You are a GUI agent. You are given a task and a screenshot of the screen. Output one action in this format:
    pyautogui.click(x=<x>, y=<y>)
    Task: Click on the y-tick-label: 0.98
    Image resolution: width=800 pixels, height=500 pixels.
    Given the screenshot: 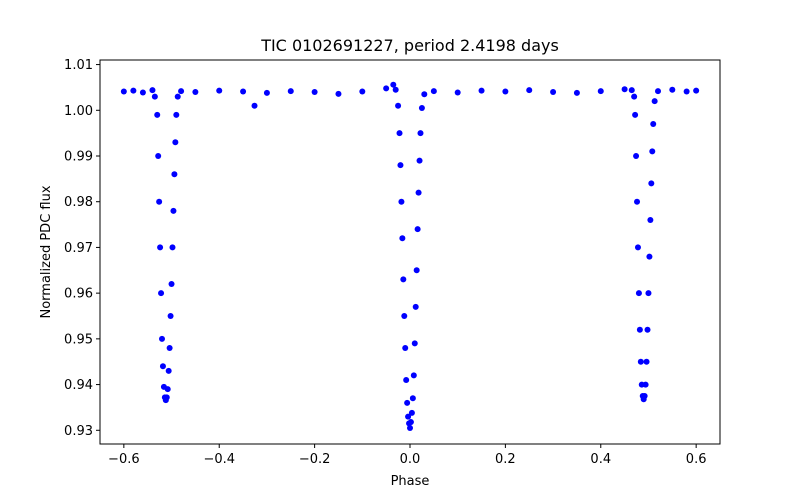 What is the action you would take?
    pyautogui.click(x=78, y=202)
    